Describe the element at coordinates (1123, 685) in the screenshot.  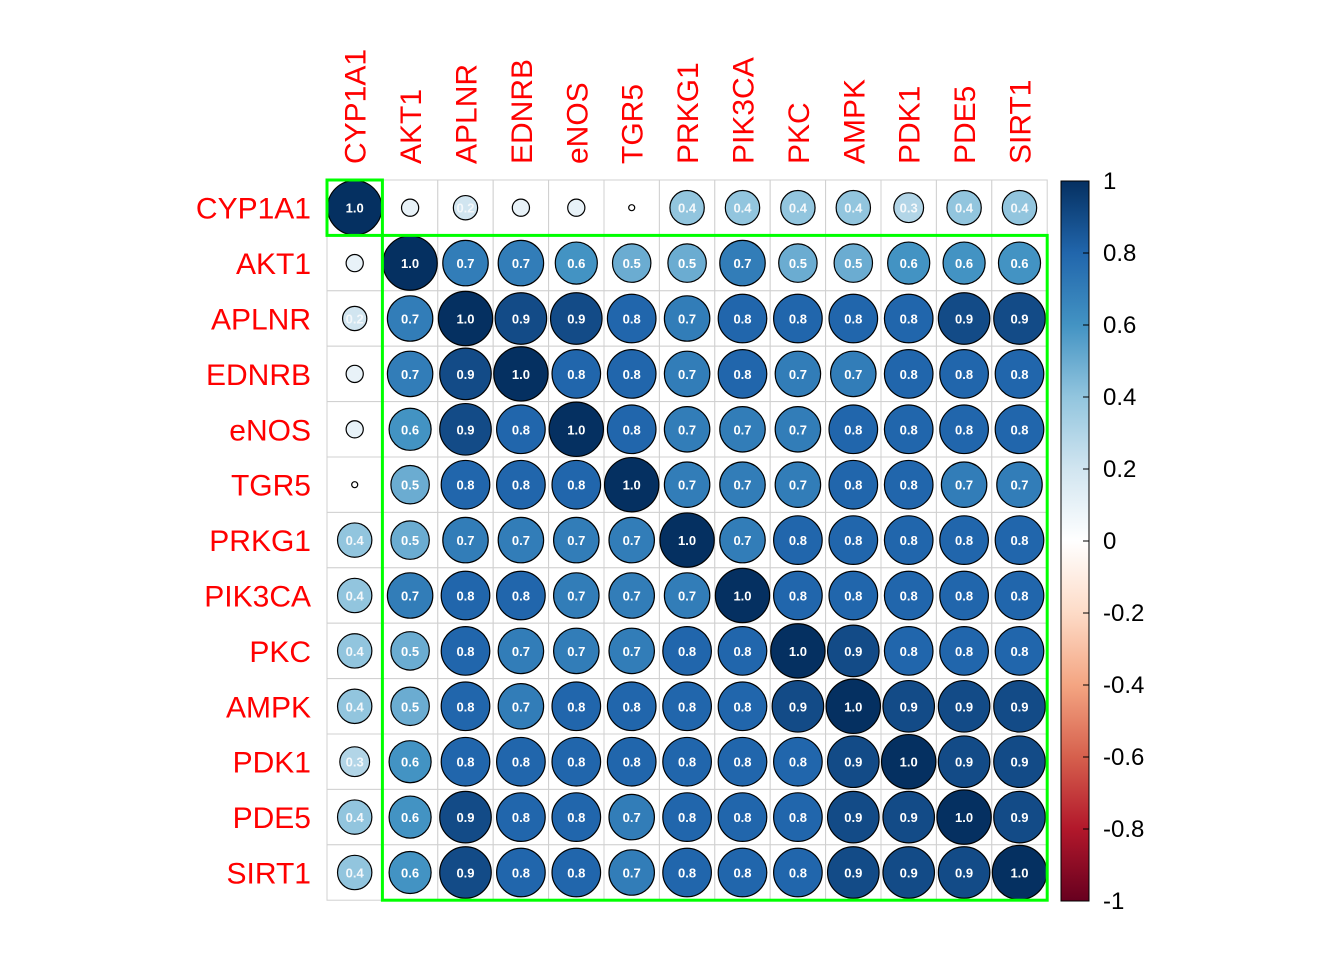
I see `colorbar-tick-label: -0.4` at that location.